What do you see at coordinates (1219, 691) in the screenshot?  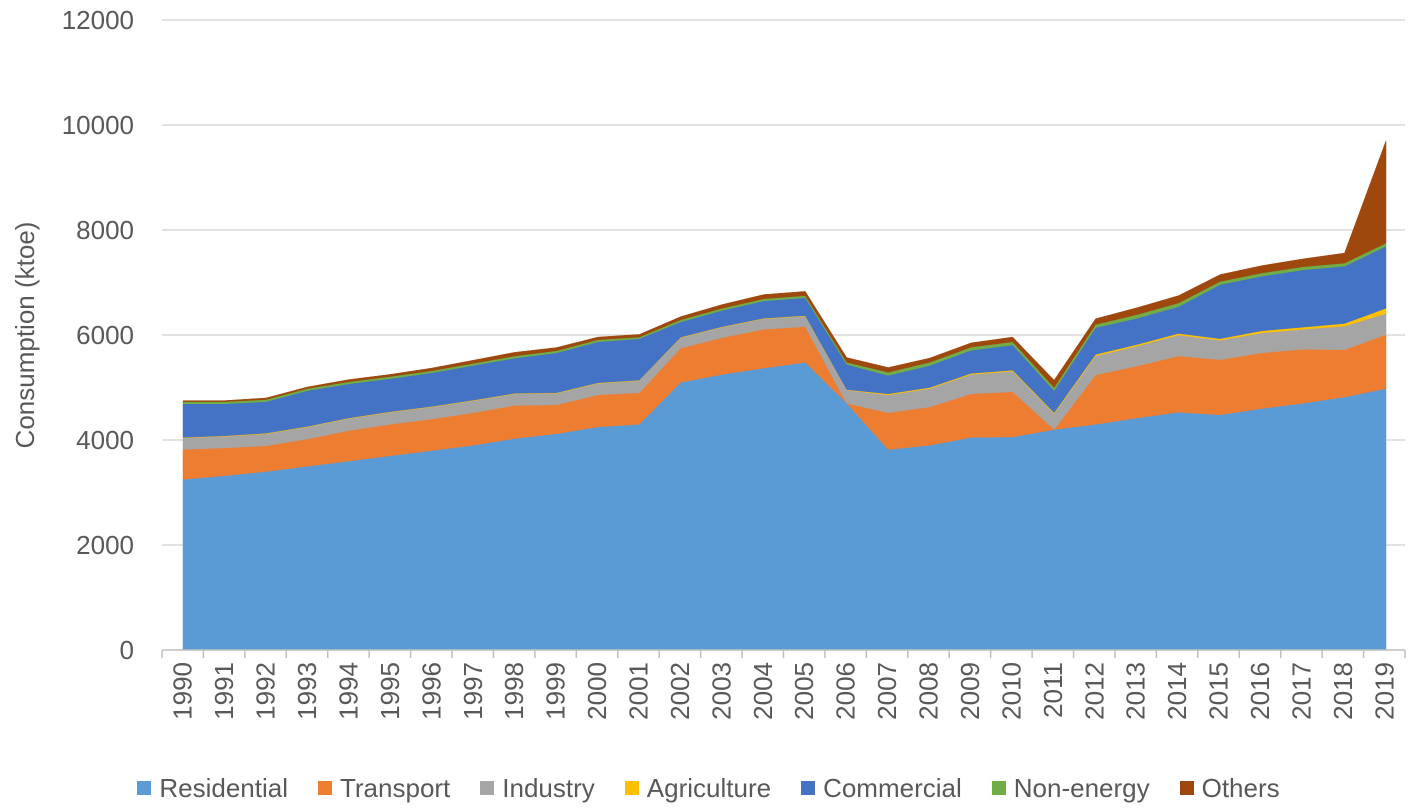 I see `x-tick-label: 2015` at bounding box center [1219, 691].